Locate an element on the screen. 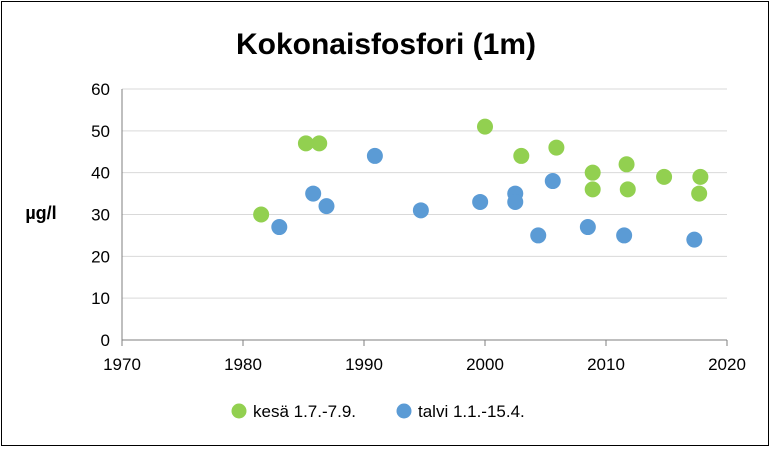 This screenshot has width=772, height=449. legend-label-series-1: talvi 1.1.-15.4. is located at coordinates (471, 411).